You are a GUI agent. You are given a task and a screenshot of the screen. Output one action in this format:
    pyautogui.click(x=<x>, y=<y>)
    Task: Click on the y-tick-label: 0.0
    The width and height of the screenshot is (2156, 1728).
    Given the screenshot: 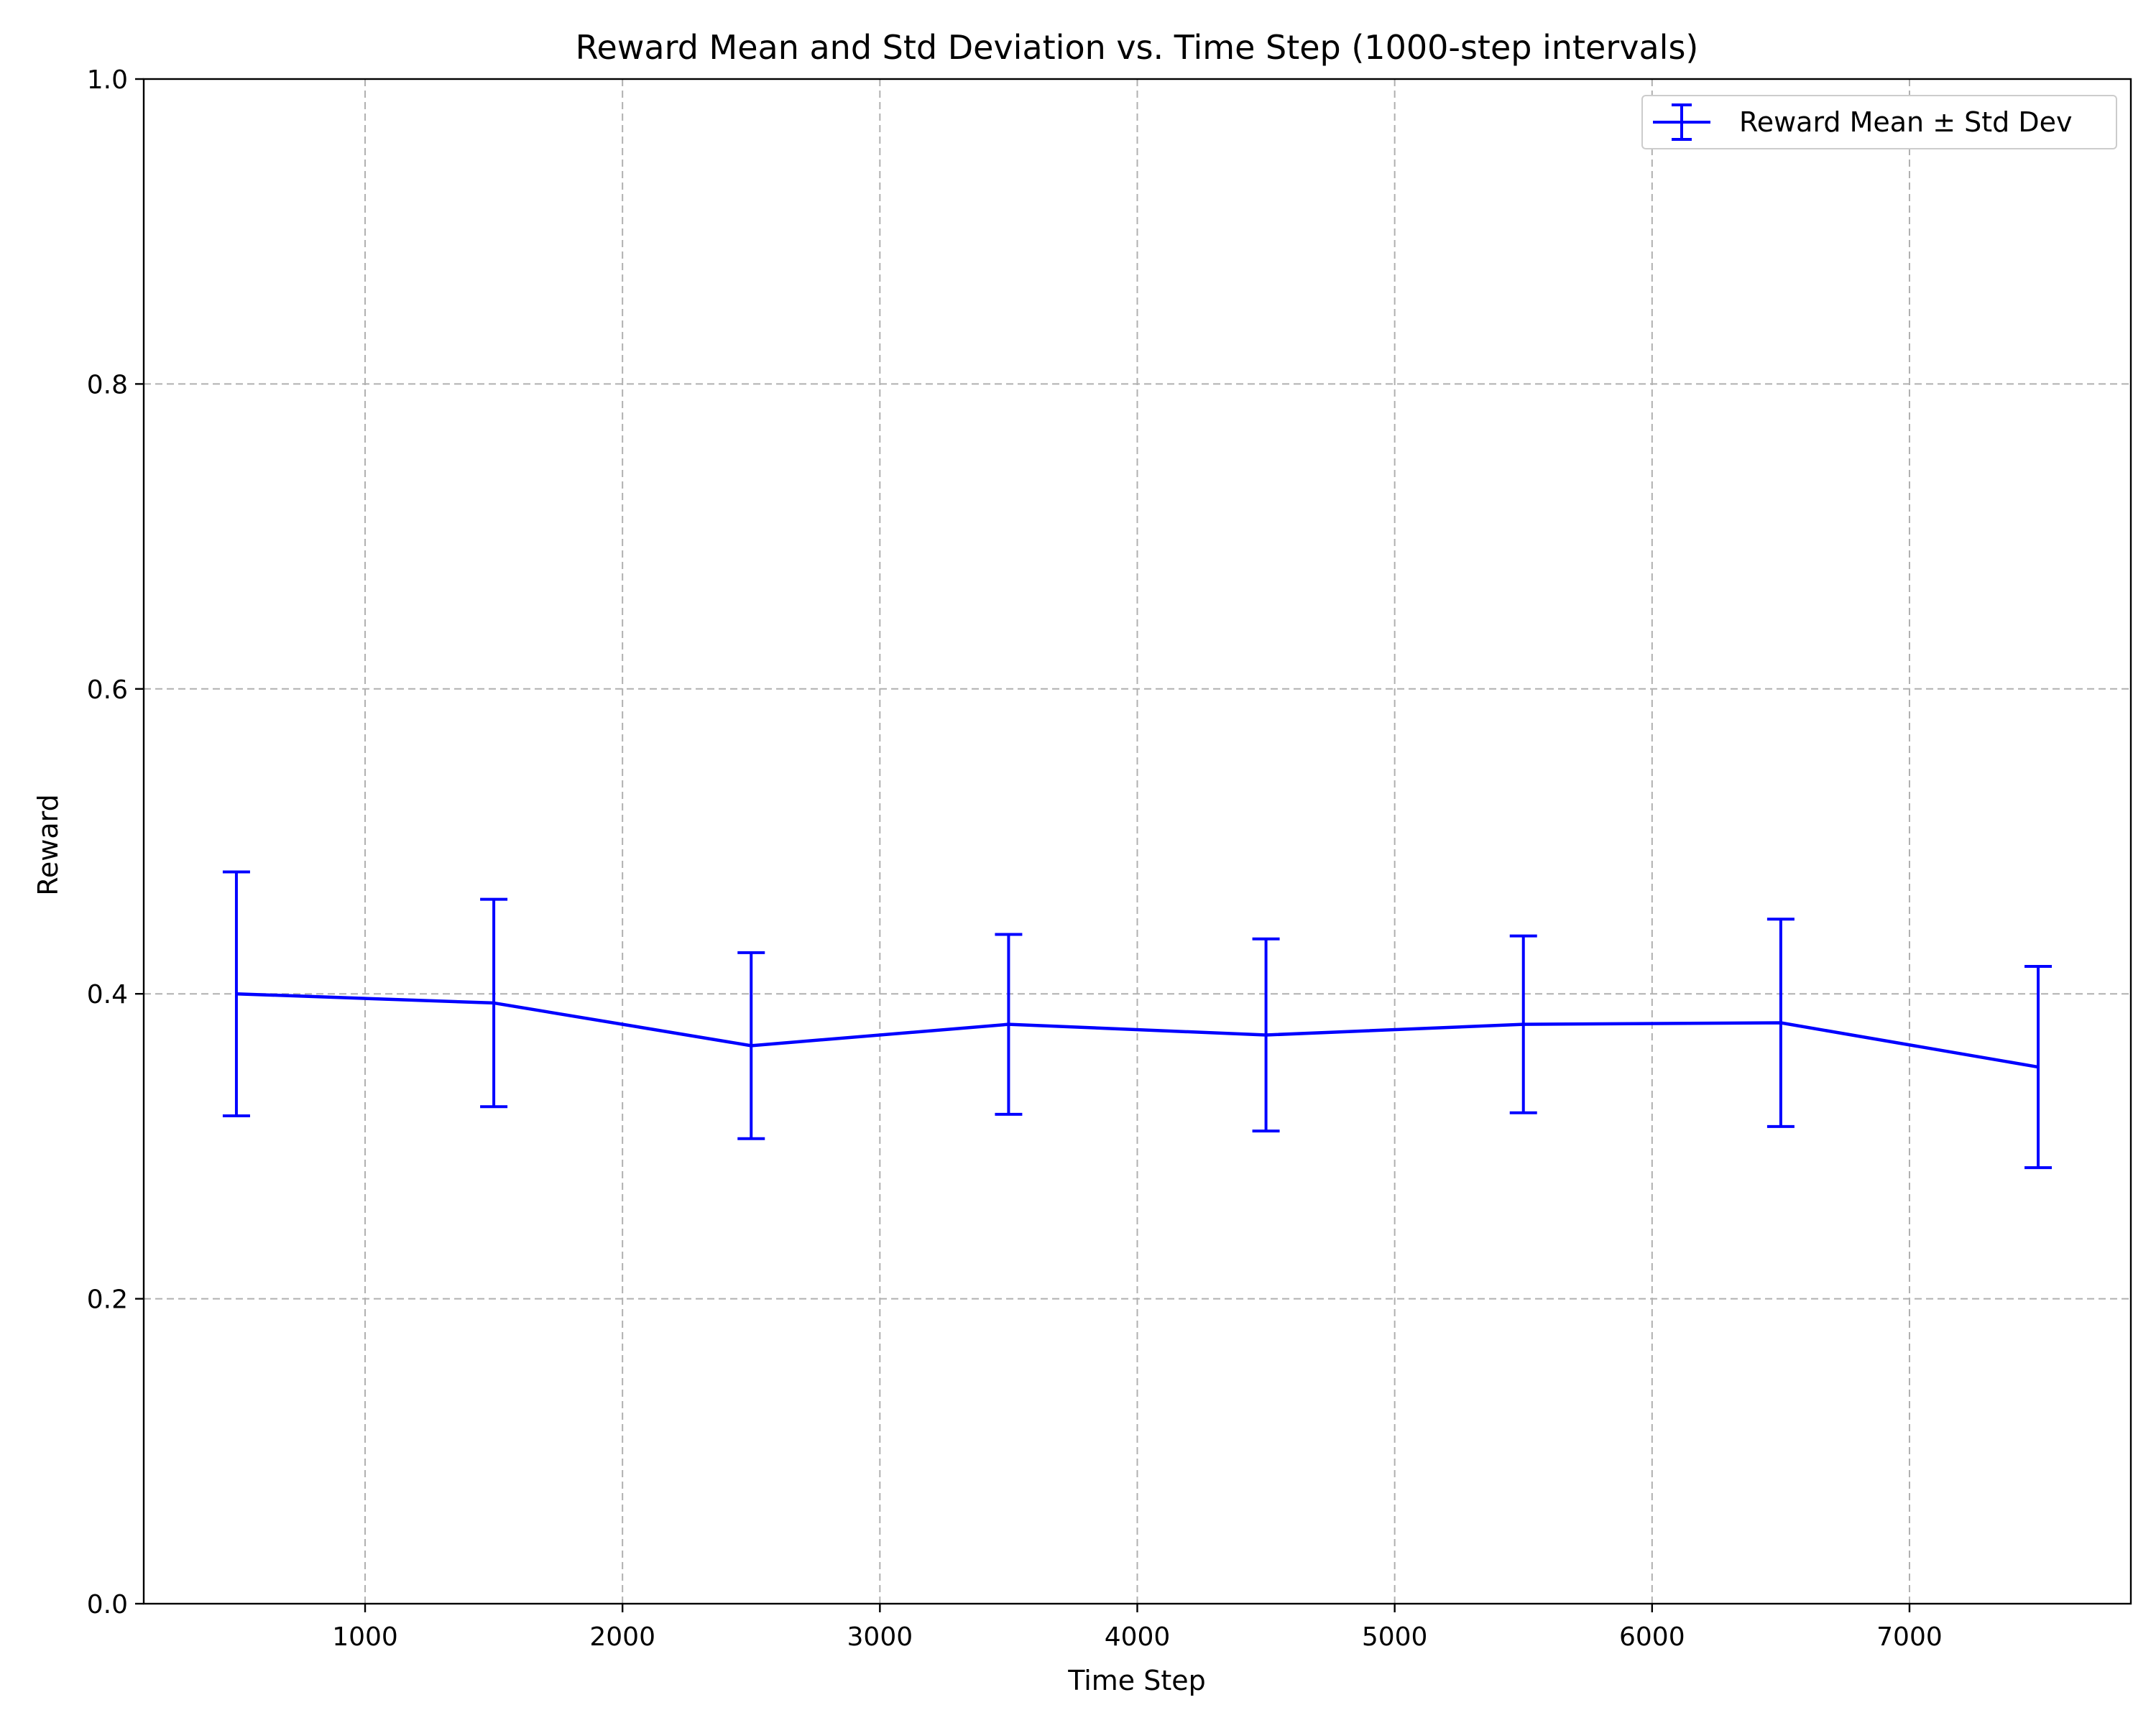 What is the action you would take?
    pyautogui.click(x=108, y=1605)
    